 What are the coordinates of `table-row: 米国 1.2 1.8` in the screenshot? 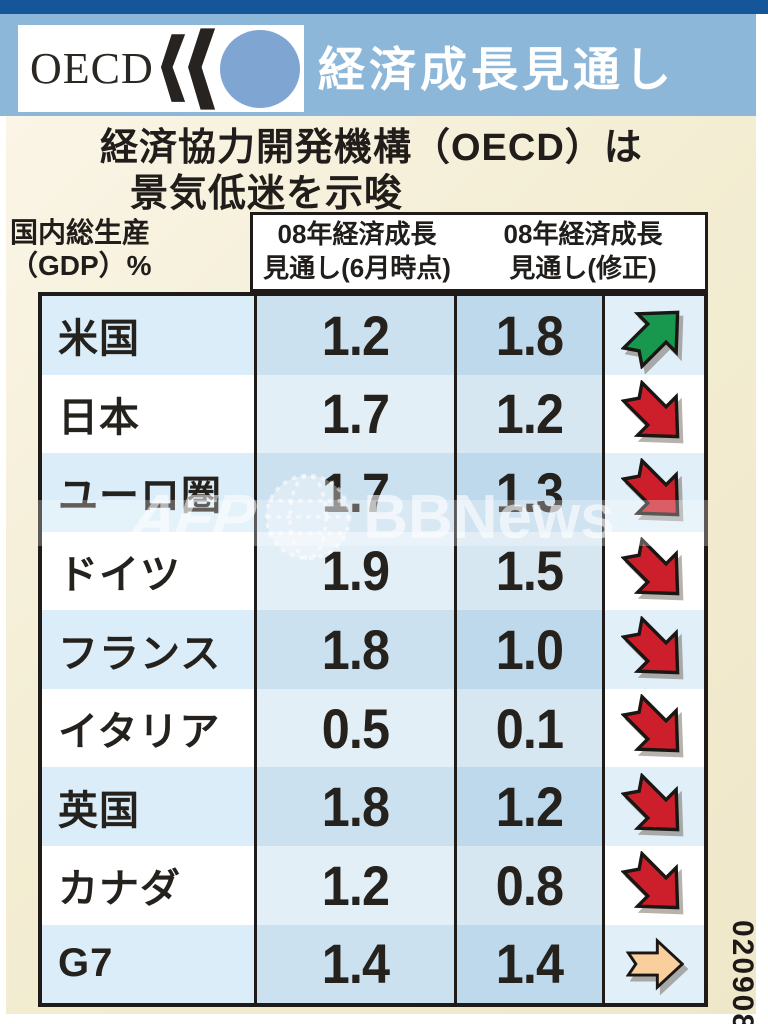 It's located at (373, 335).